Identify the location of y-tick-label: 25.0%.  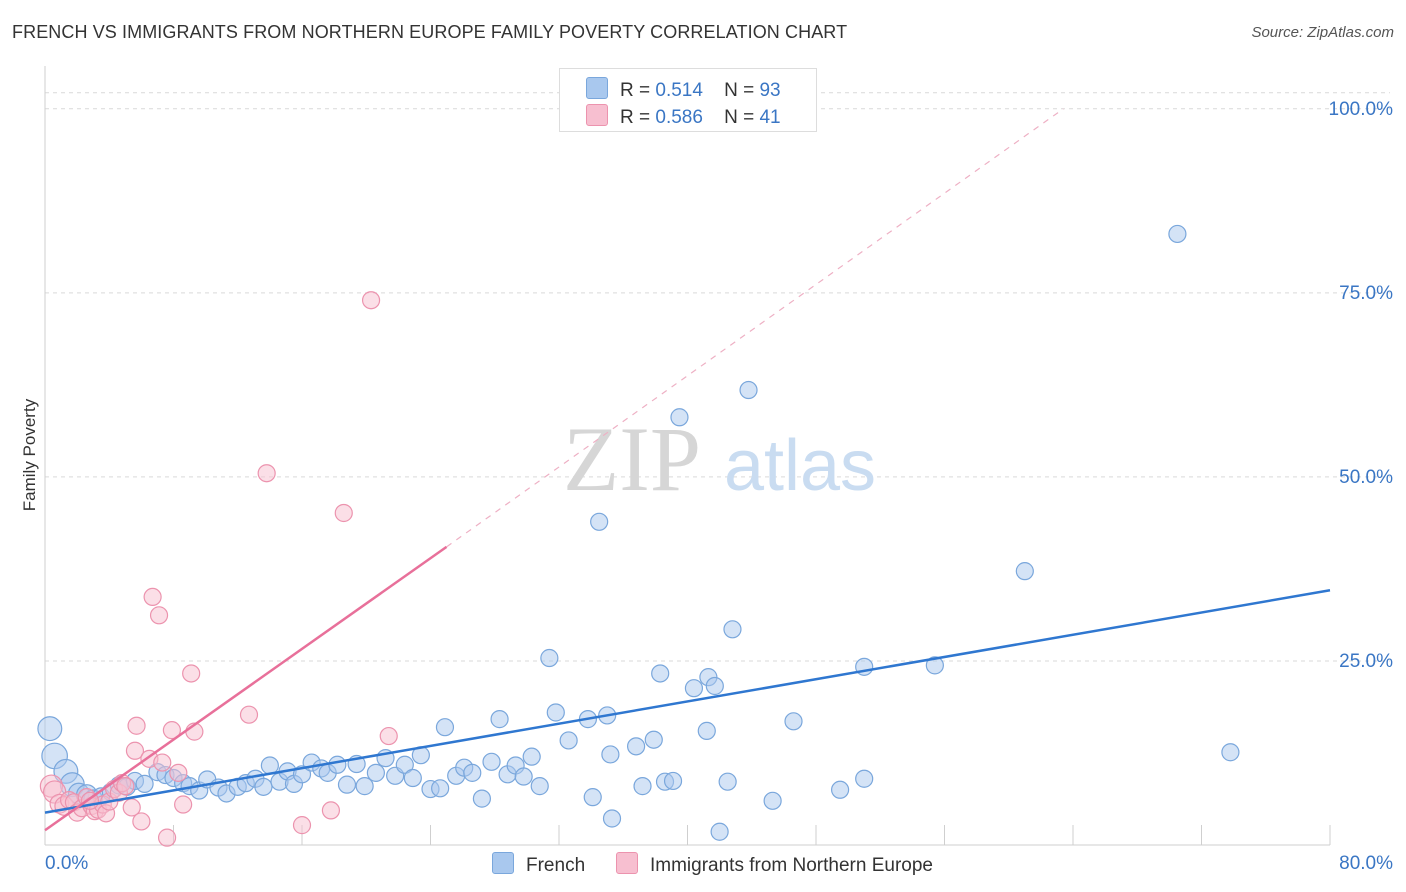
(1366, 661).